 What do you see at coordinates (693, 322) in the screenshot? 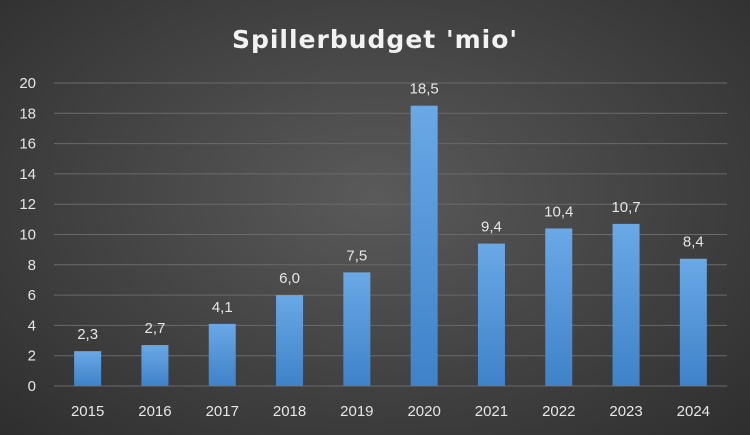
I see `bar-2024` at bounding box center [693, 322].